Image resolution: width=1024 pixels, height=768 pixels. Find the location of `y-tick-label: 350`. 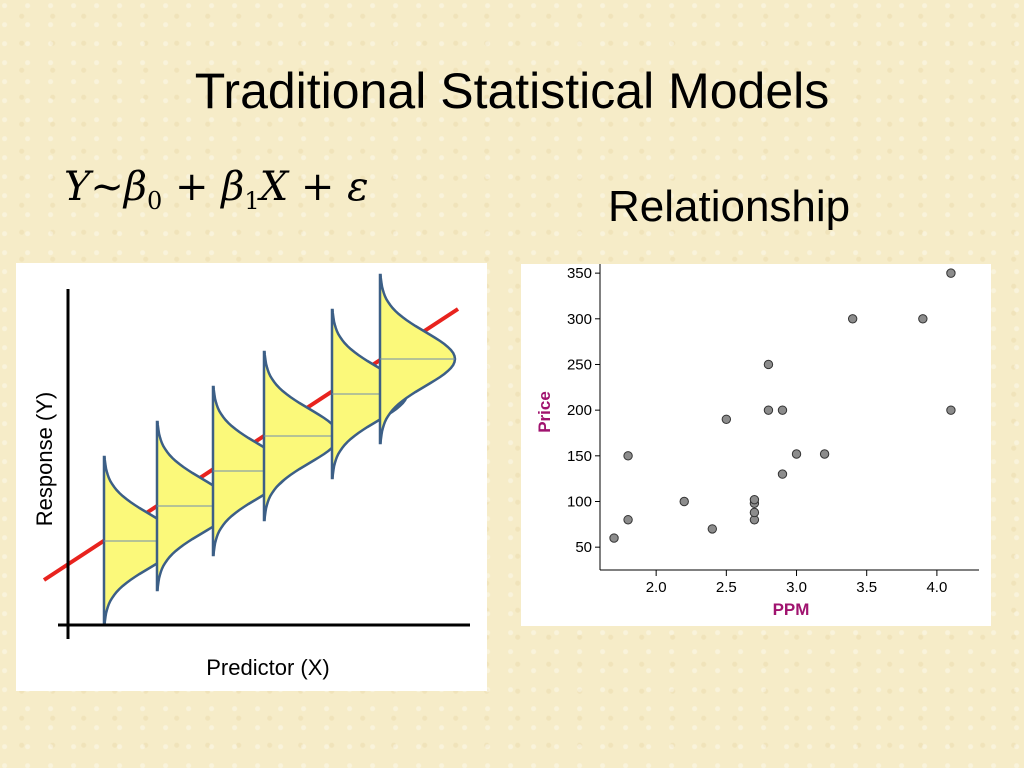

y-tick-label: 350 is located at coordinates (579, 273).